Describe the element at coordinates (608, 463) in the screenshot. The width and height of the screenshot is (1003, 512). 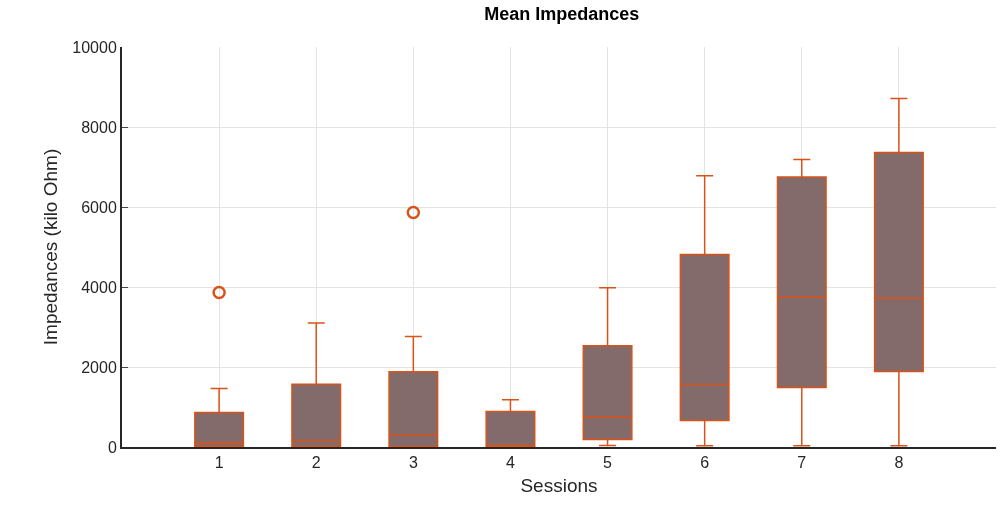
I see `x-tick-label: 5` at that location.